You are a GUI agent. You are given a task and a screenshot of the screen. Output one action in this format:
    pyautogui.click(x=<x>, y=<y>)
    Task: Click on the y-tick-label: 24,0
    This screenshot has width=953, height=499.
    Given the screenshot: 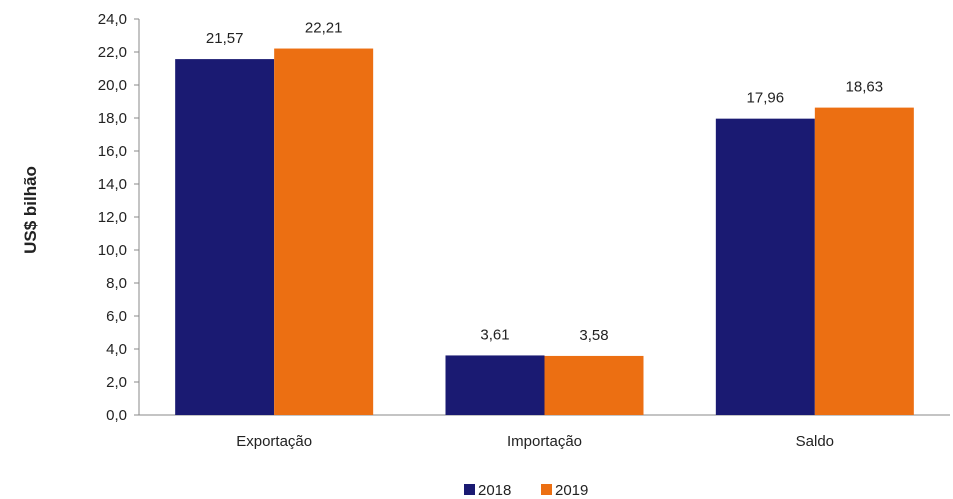 What is the action you would take?
    pyautogui.click(x=112, y=19)
    